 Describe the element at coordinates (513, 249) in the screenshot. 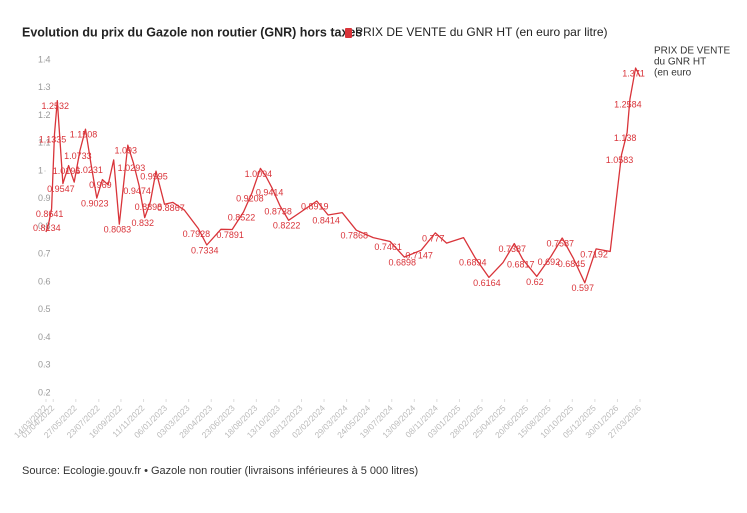

I see `data-label: 0.7387` at that location.